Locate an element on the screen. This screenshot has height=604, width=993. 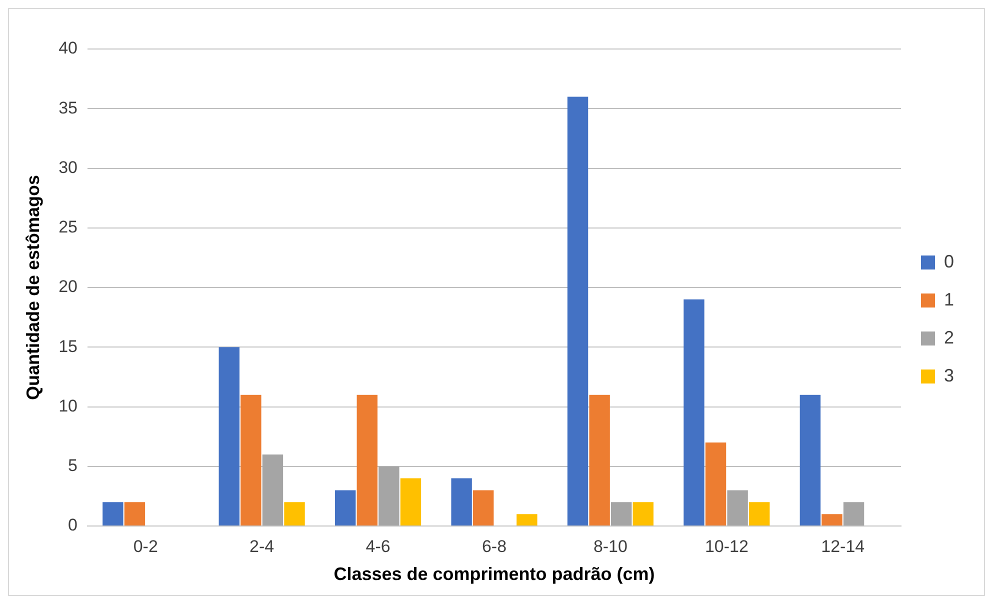
legend-label: 1 is located at coordinates (949, 299).